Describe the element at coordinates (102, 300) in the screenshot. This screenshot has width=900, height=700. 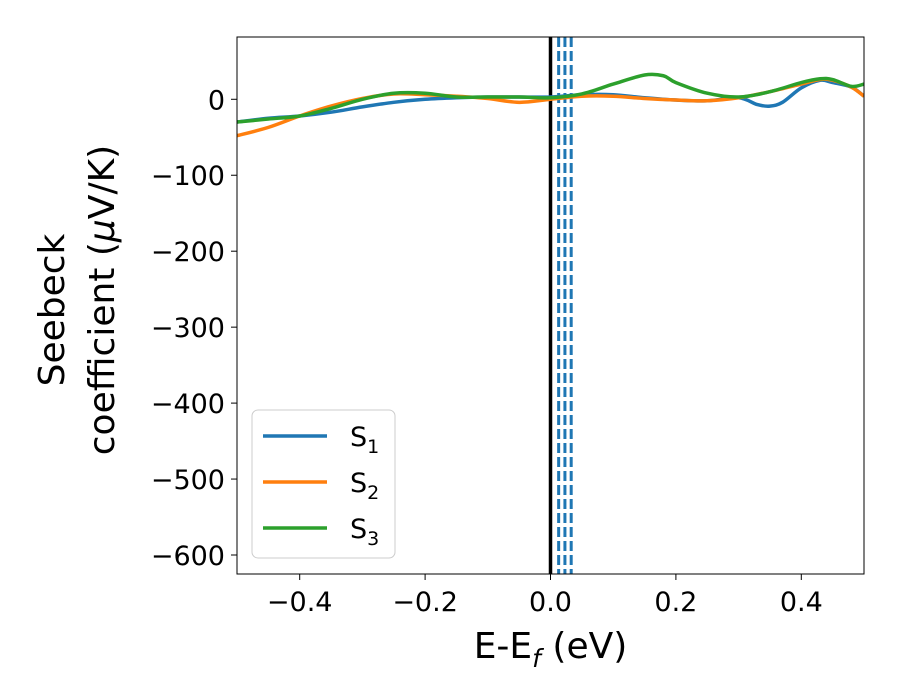
I see `y-axis-title-line2: coefficient (μV/K)` at that location.